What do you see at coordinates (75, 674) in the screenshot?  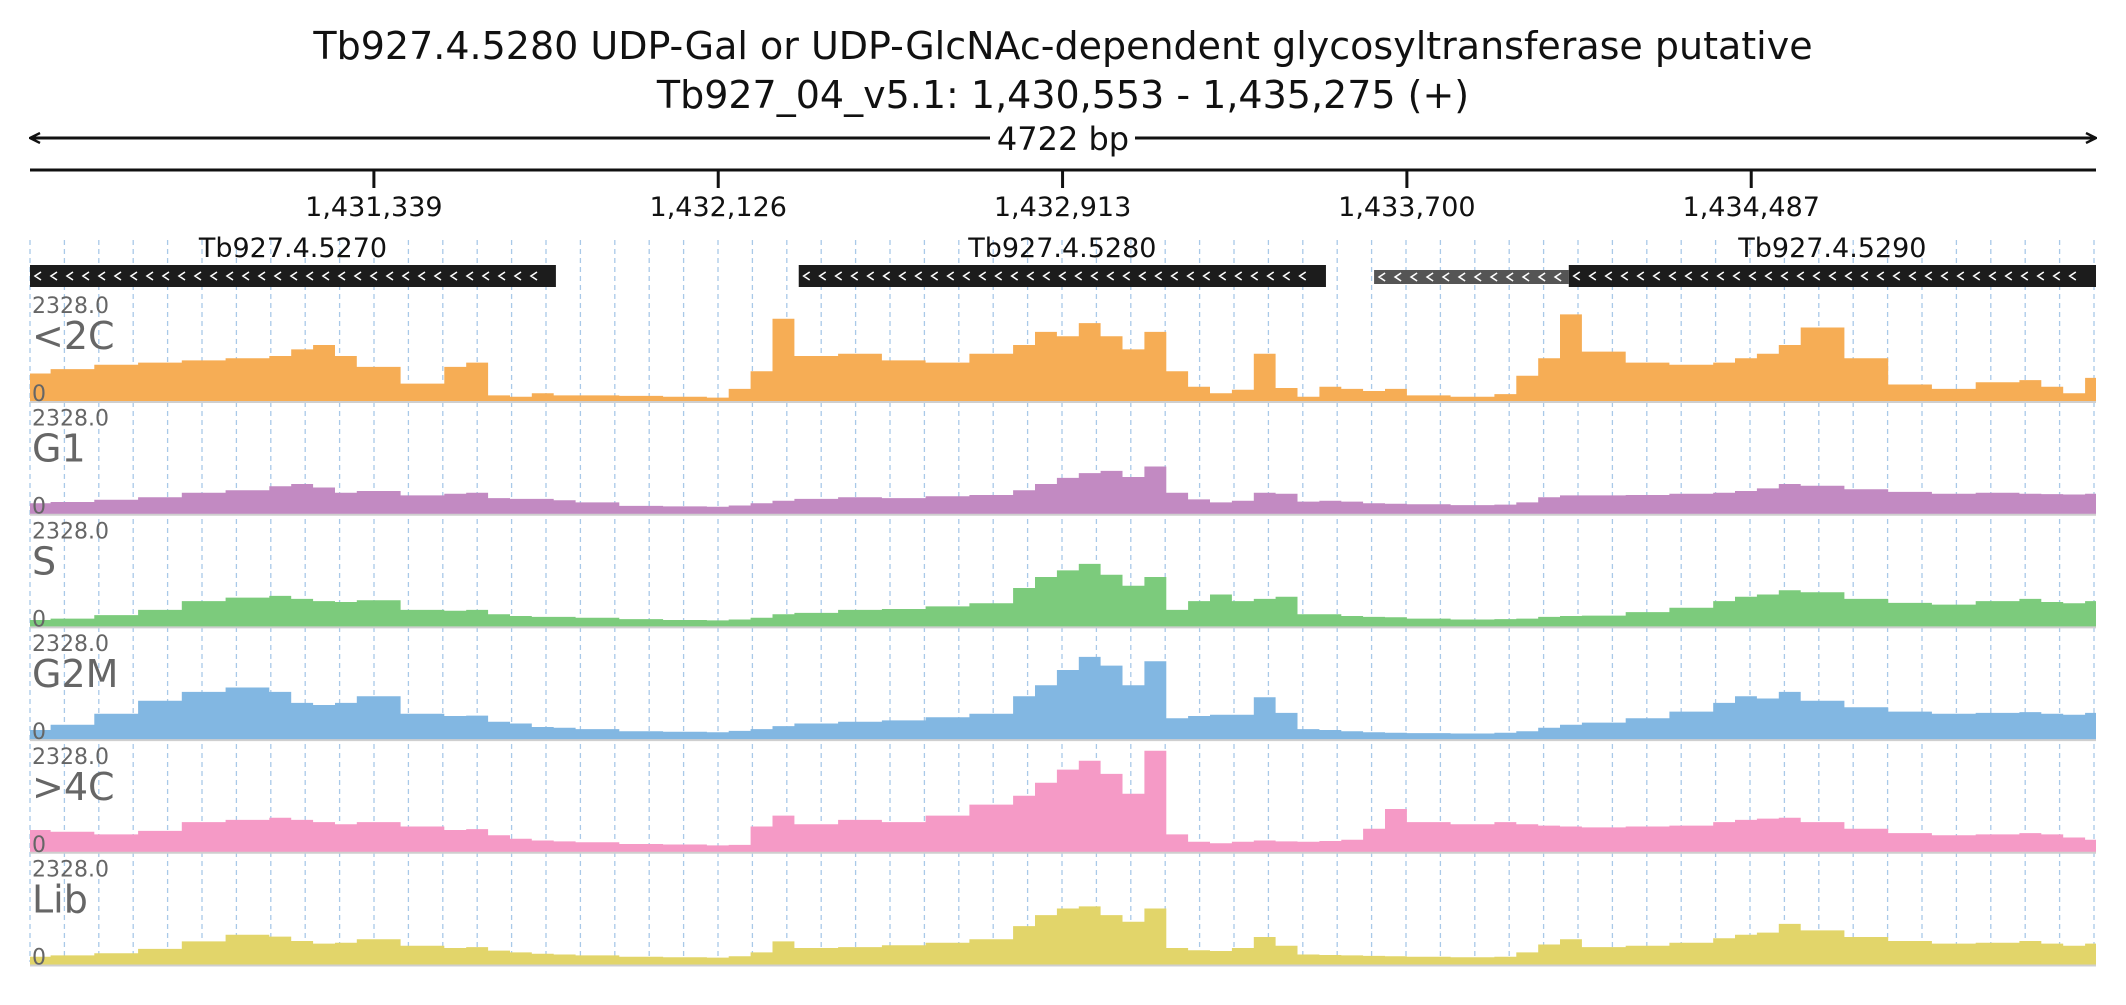 I see `track-name: G2M` at bounding box center [75, 674].